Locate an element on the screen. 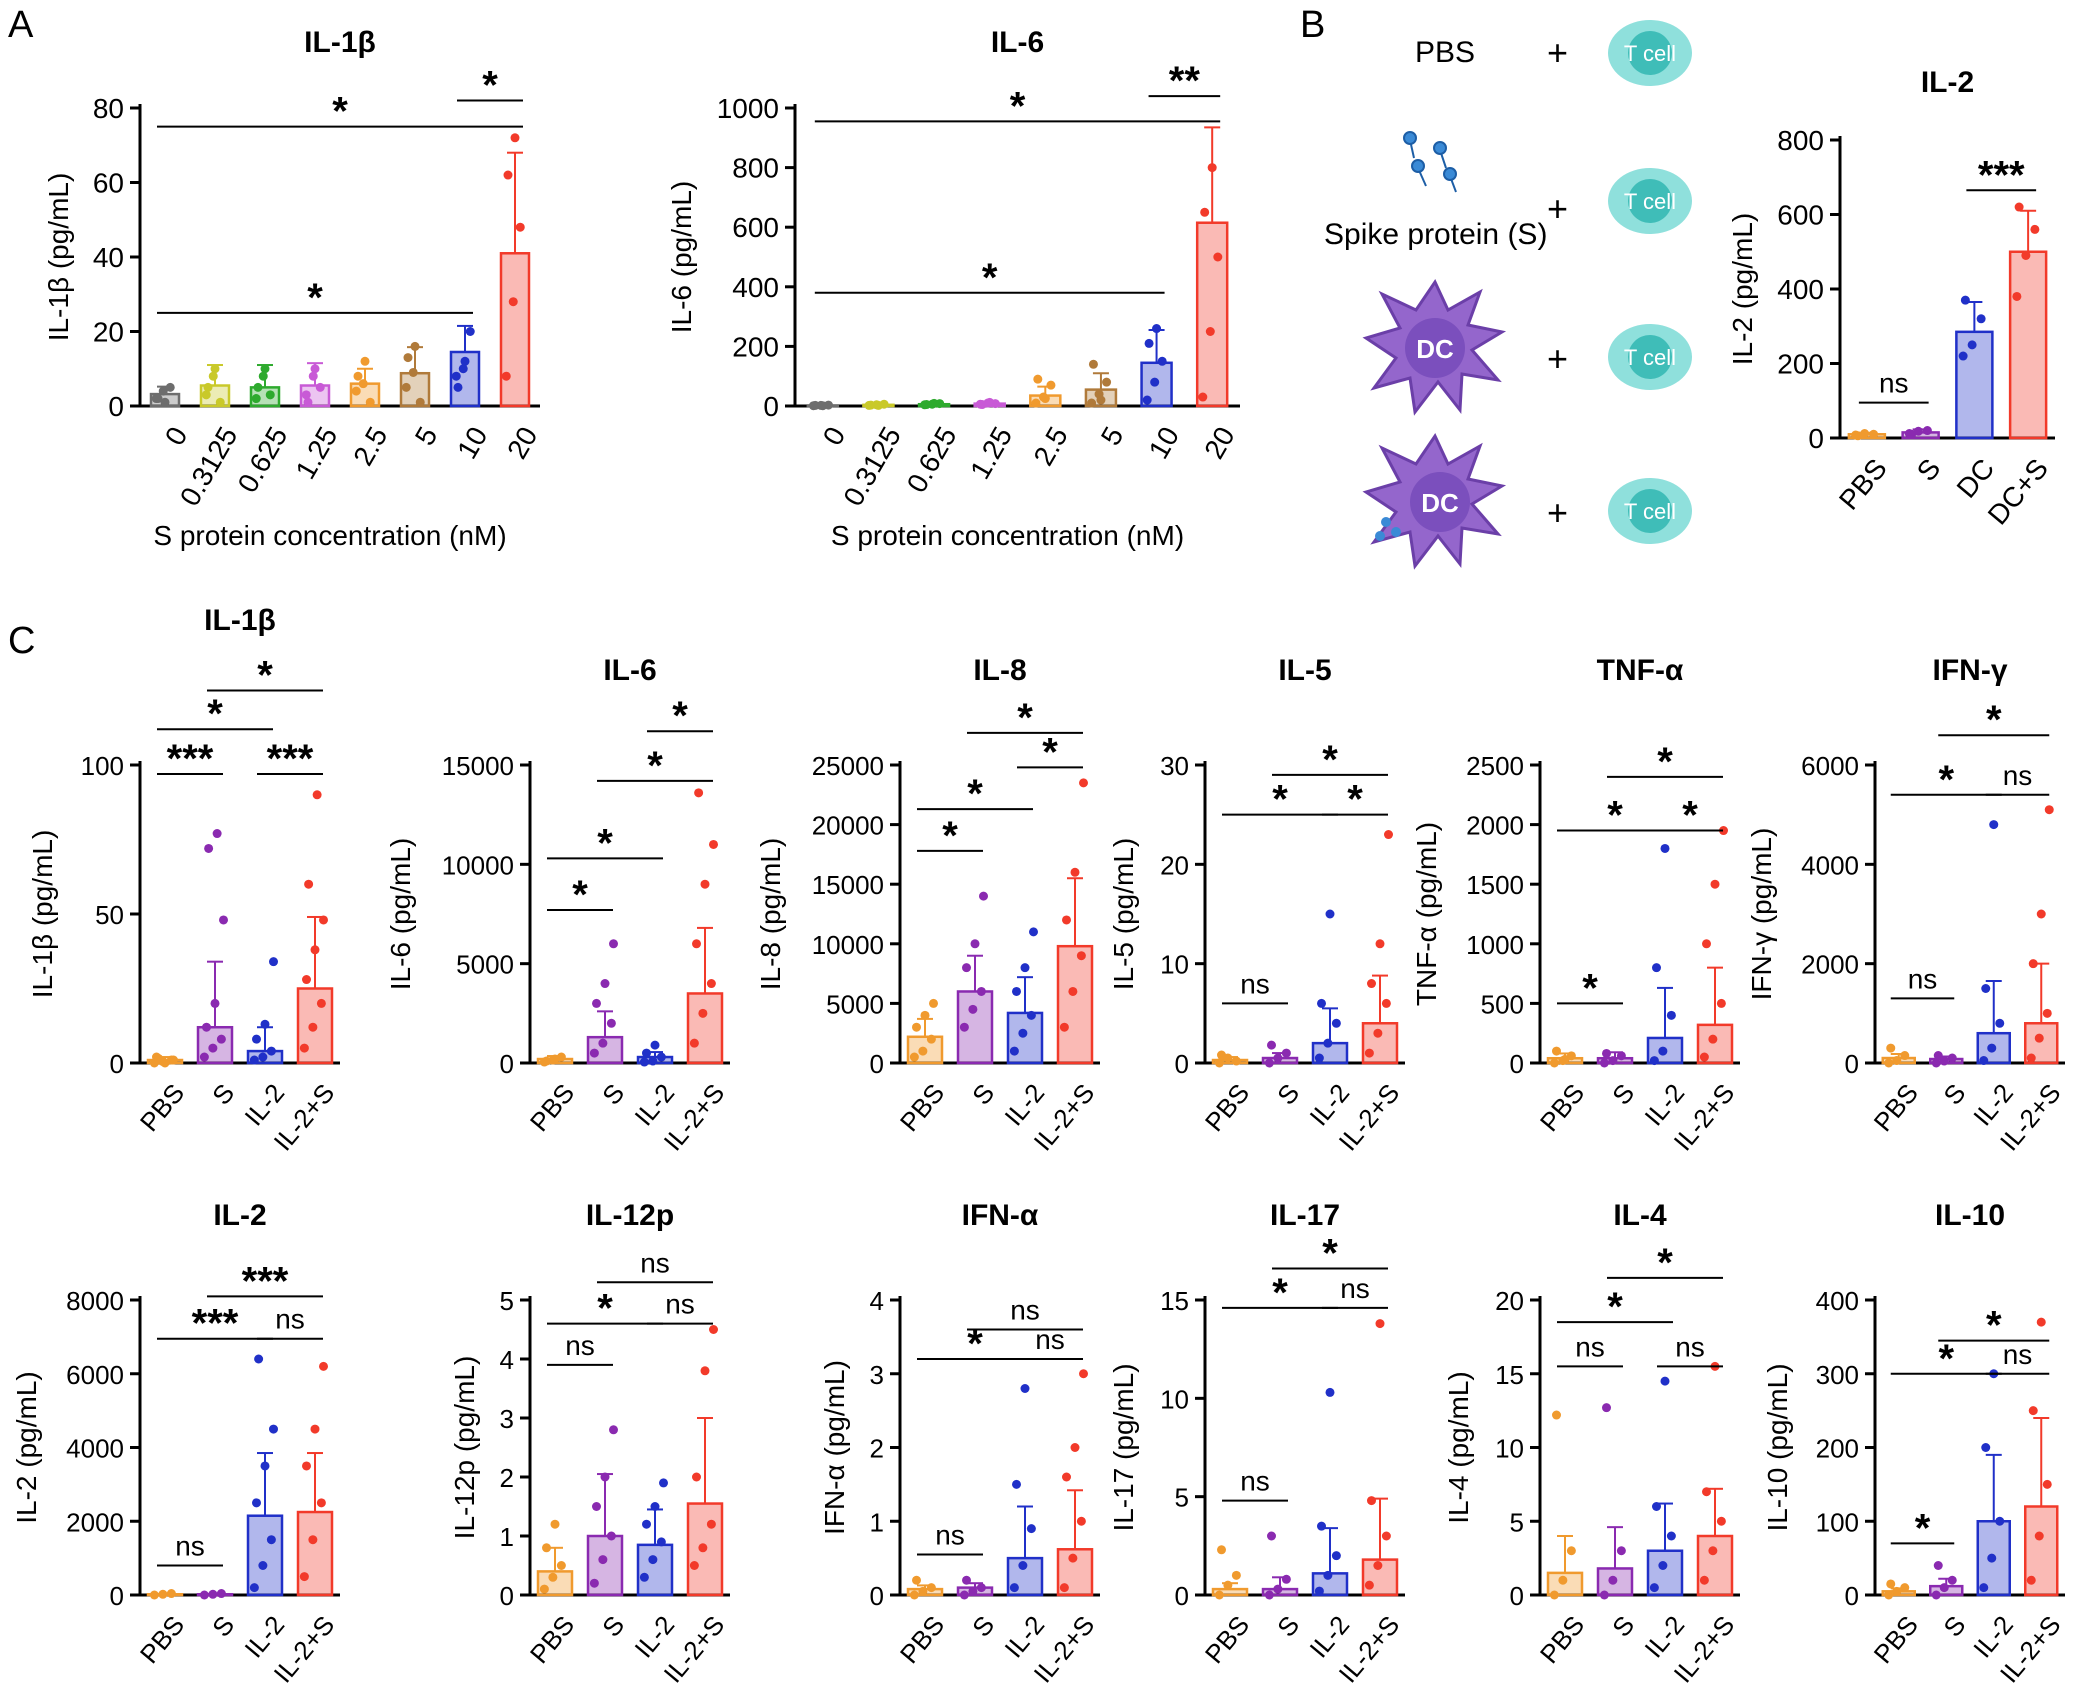 Image resolution: width=2073 pixels, height=1705 pixels. chart-title: IL-12p is located at coordinates (630, 1215).